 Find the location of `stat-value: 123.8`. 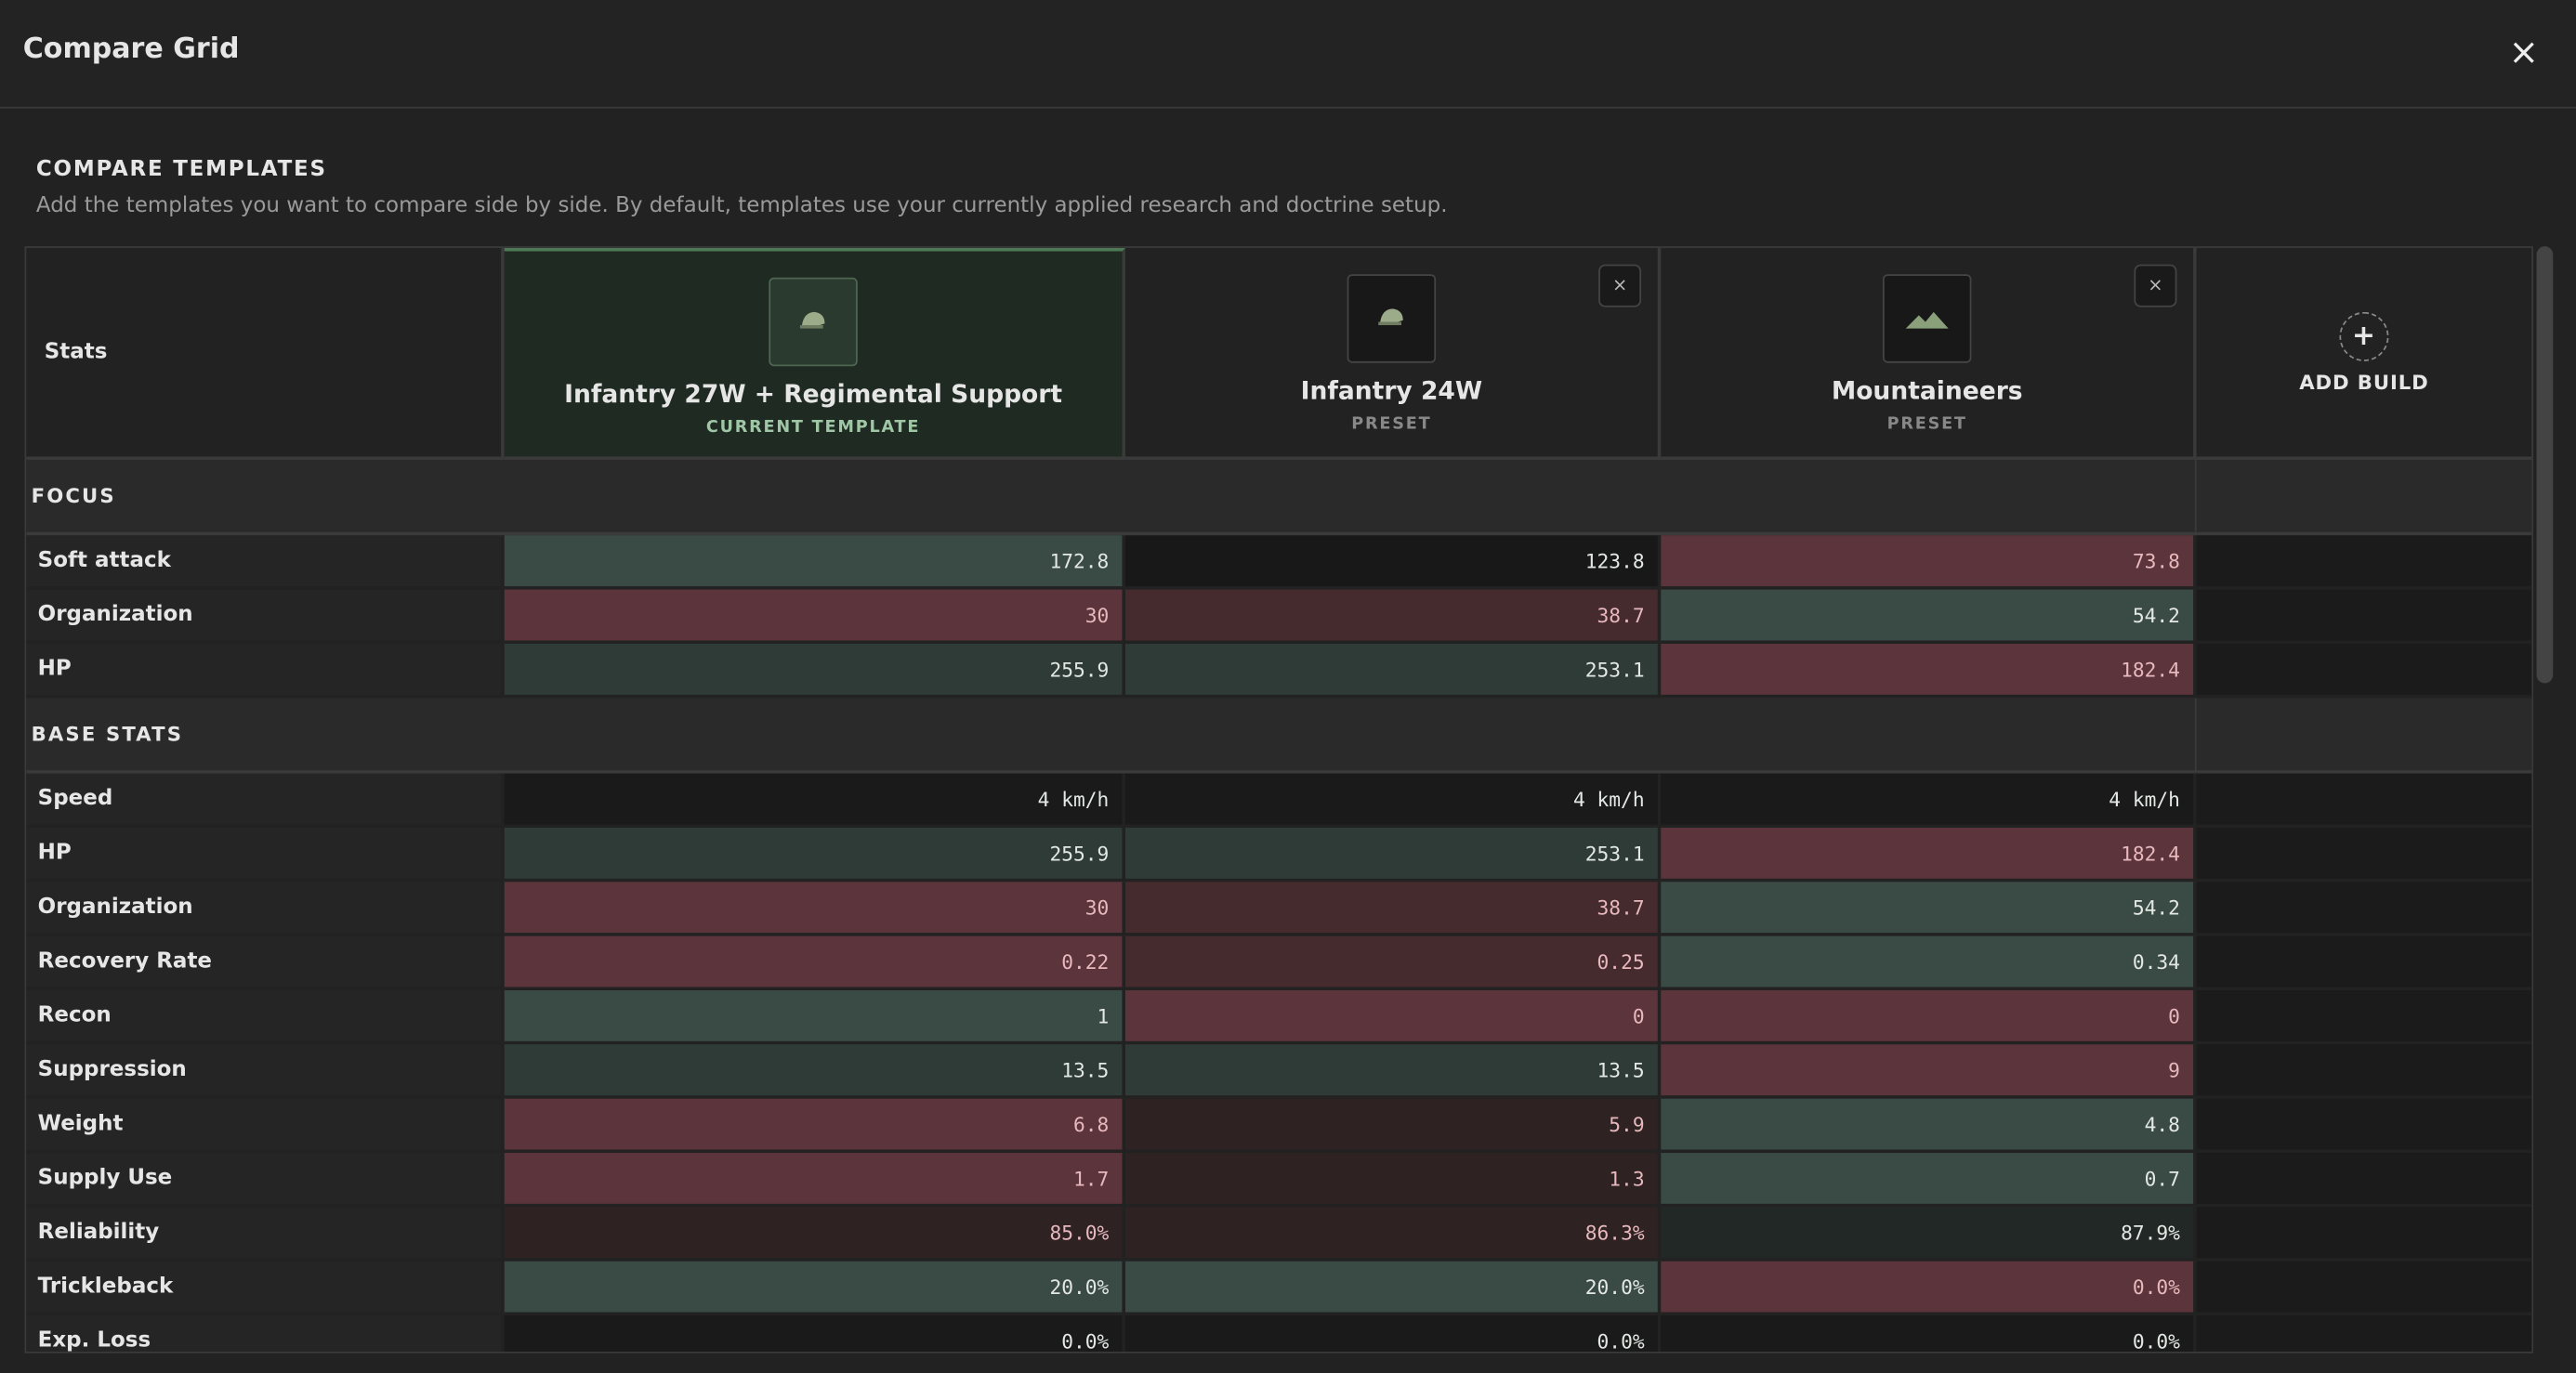

stat-value: 123.8 is located at coordinates (1393, 562).